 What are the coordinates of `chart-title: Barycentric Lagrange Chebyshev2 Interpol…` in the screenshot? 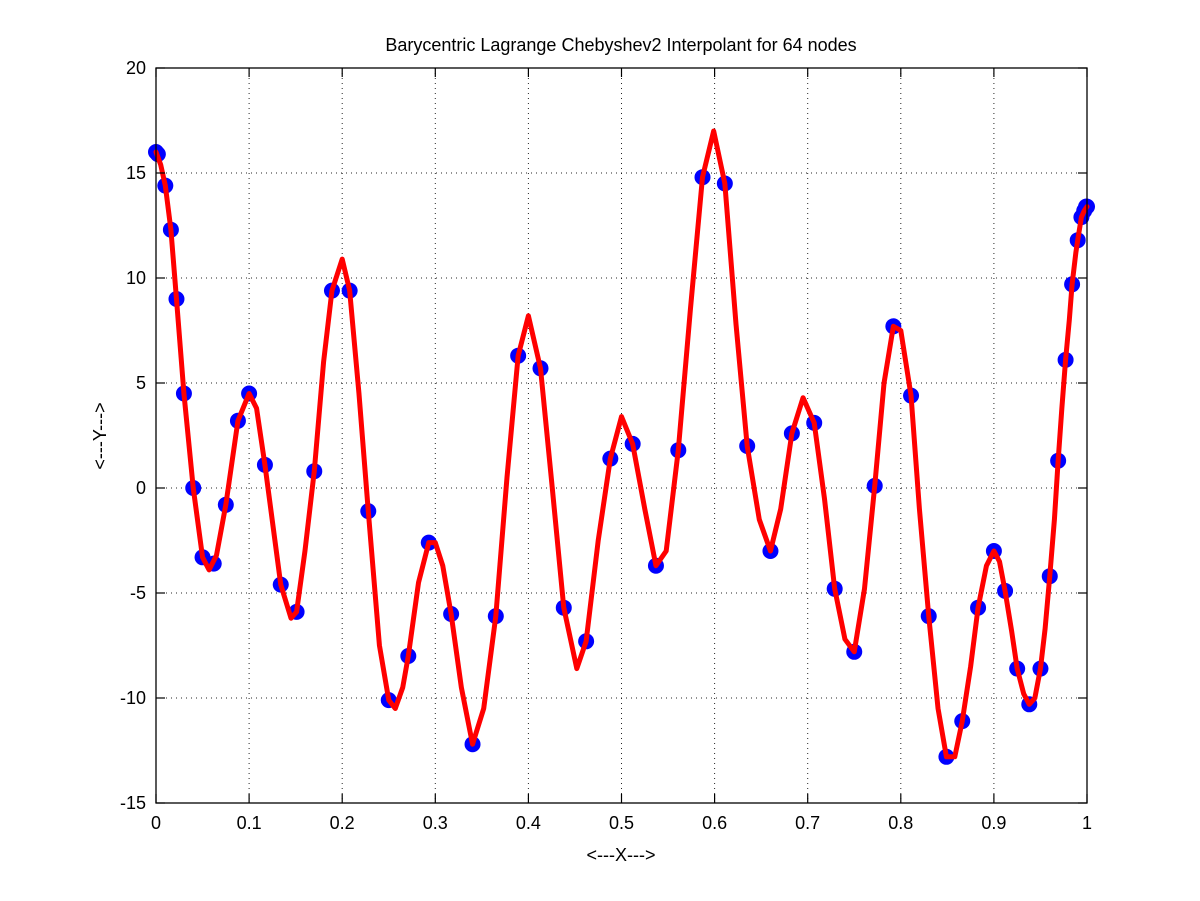 It's located at (620, 45).